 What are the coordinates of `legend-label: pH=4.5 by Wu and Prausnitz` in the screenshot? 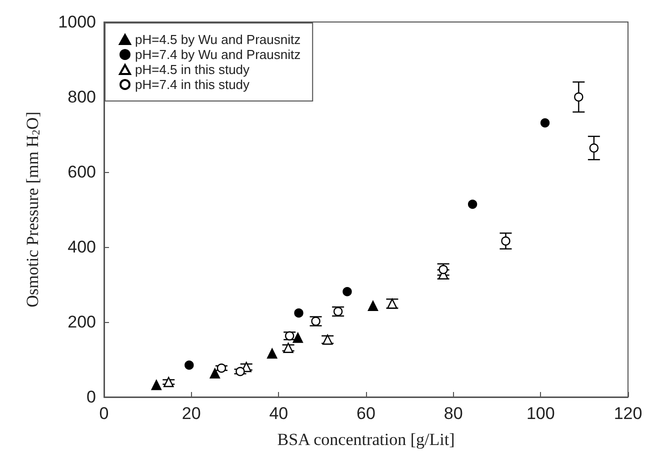 It's located at (218, 39).